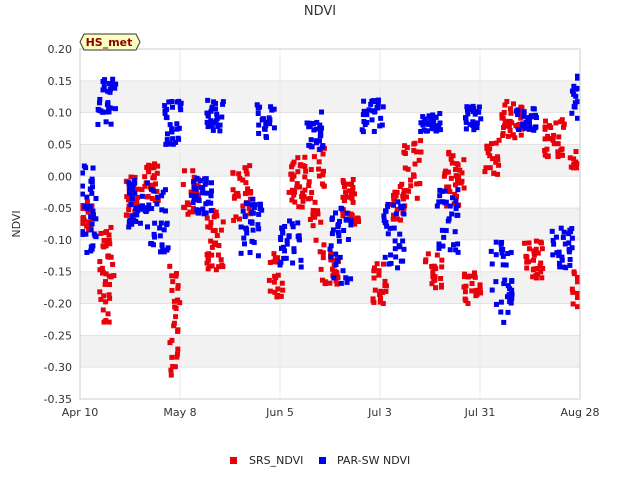 This screenshot has height=480, width=640. What do you see at coordinates (322, 460) in the screenshot?
I see `legend-marker-parsw` at bounding box center [322, 460].